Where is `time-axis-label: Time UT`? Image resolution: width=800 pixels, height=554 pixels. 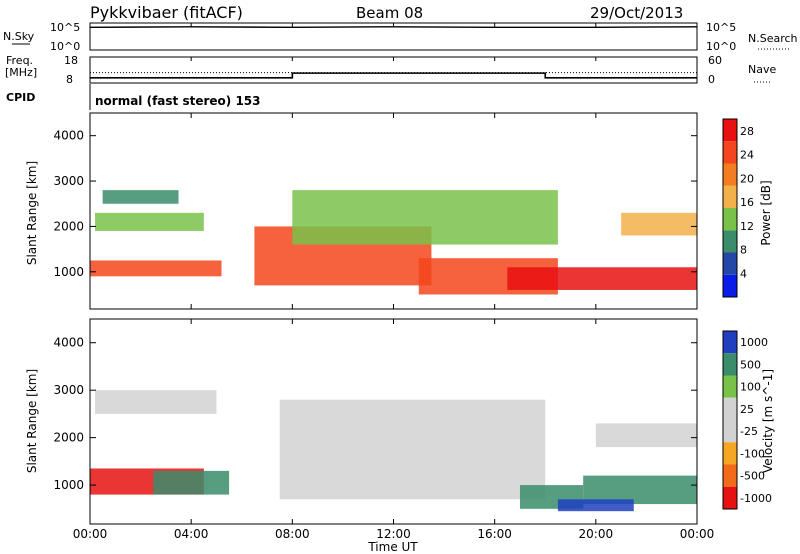
time-axis-label: Time UT is located at coordinates (392, 547).